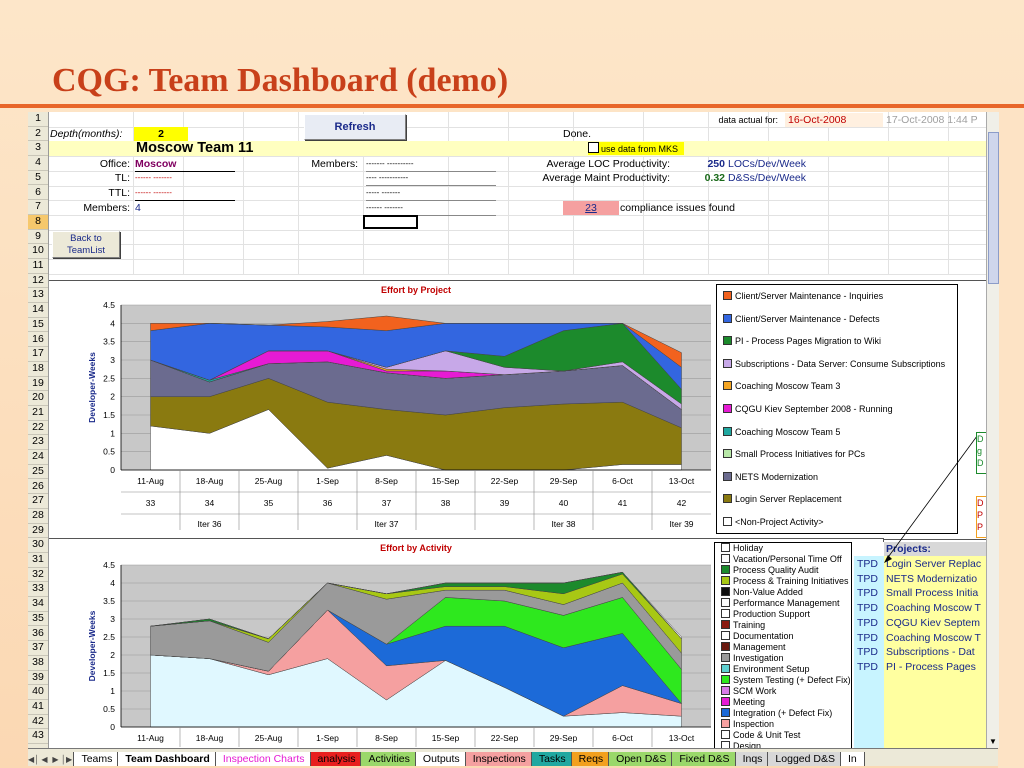 The height and width of the screenshot is (768, 1024). Describe the element at coordinates (38, 545) in the screenshot. I see `row-header: 30` at that location.